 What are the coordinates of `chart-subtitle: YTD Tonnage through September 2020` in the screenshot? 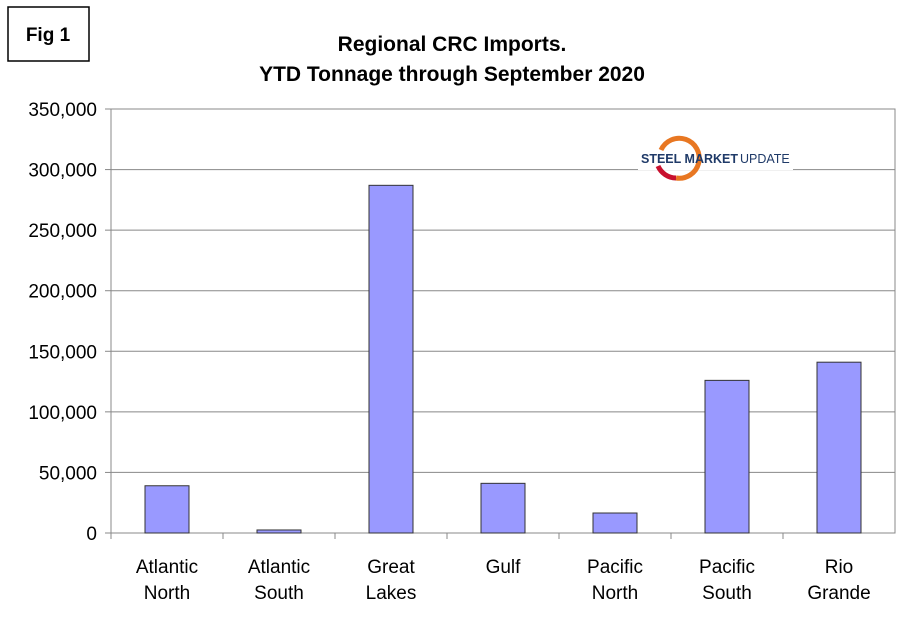 It's located at (452, 74).